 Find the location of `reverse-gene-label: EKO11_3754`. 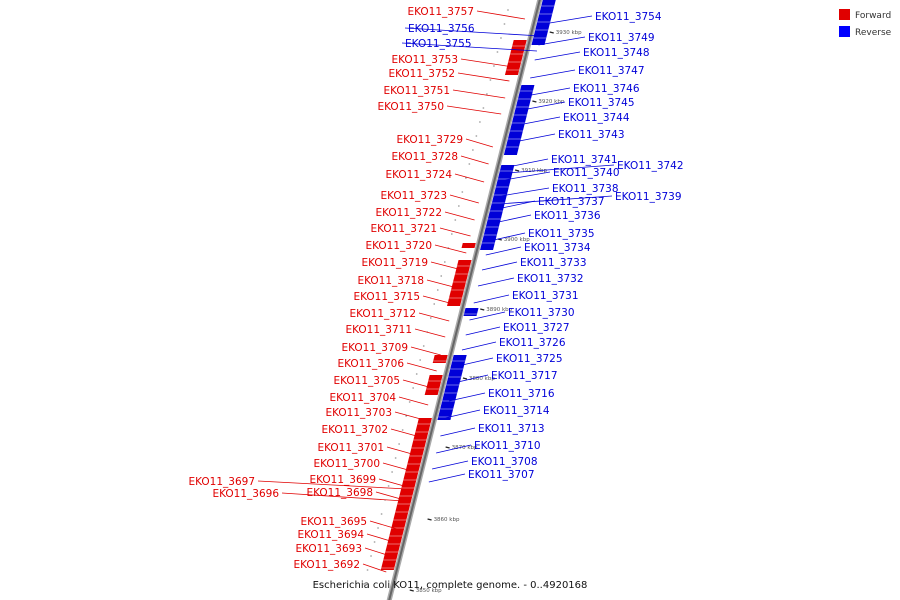

reverse-gene-label: EKO11_3754 is located at coordinates (628, 17).